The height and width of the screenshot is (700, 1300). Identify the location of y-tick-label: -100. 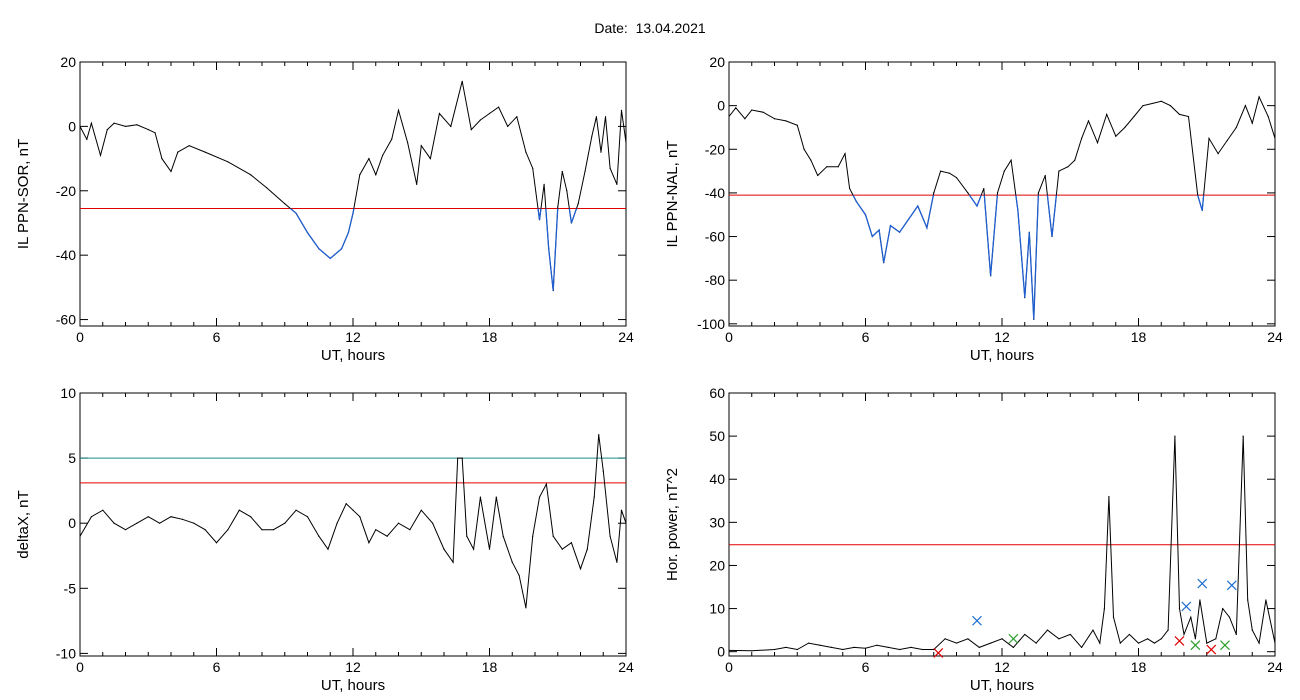
(711, 324).